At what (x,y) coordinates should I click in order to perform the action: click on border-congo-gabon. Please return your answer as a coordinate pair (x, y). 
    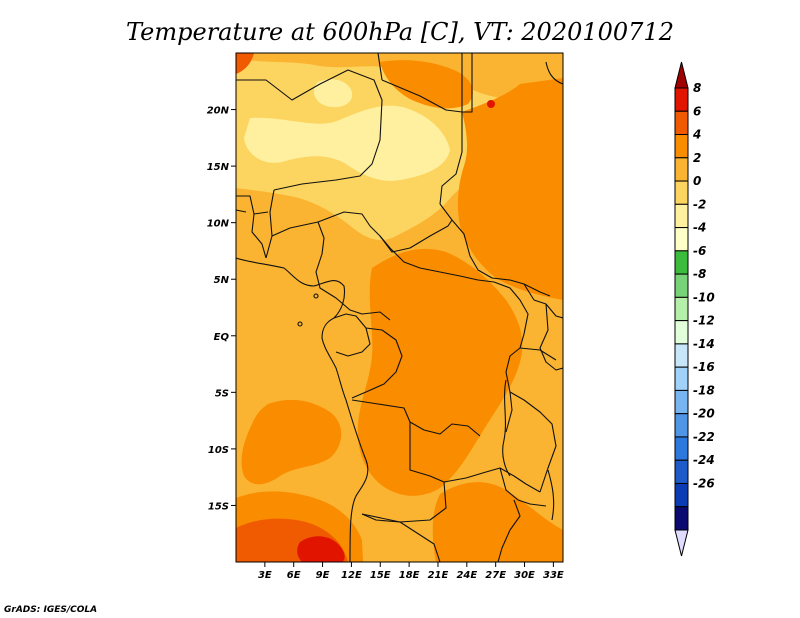
    Looking at the image, I should click on (368, 356).